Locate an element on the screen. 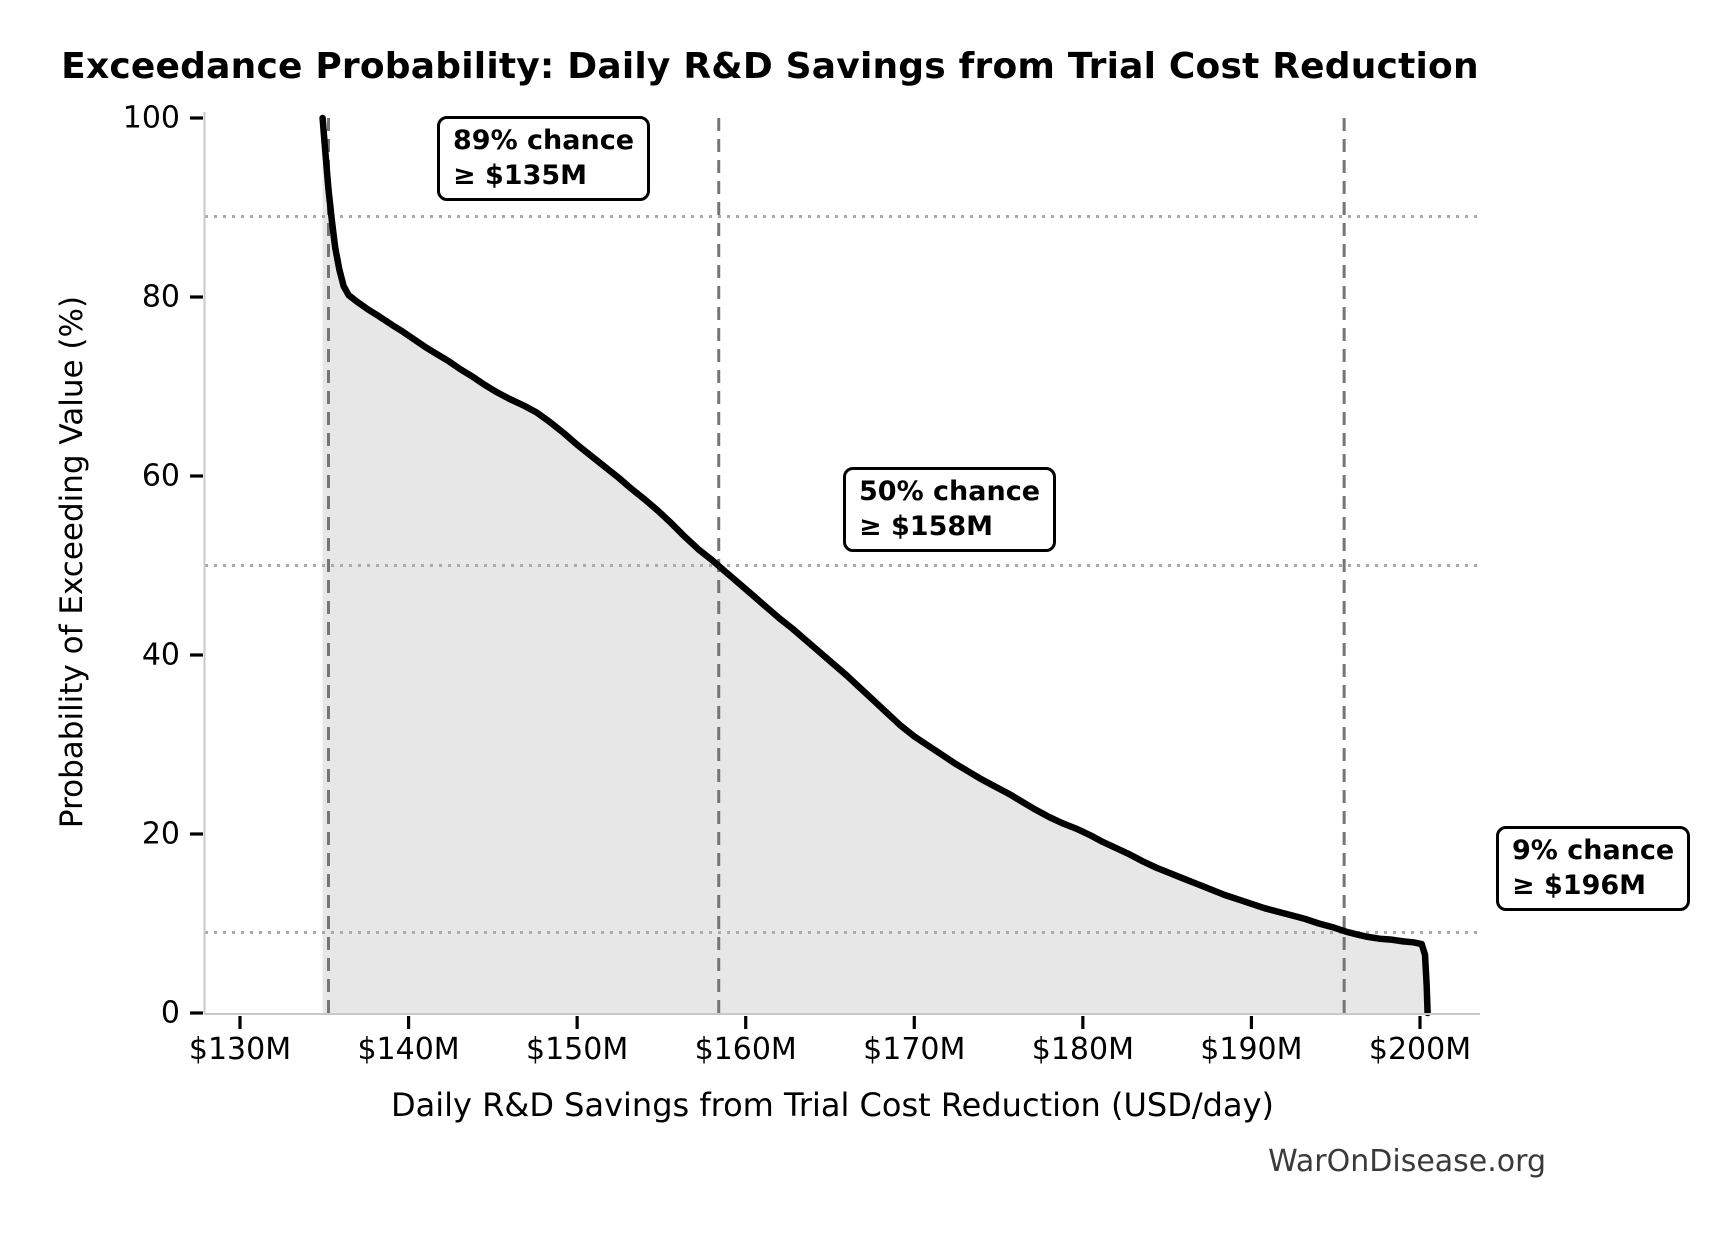 The height and width of the screenshot is (1234, 1724). x-tick-label: $140M is located at coordinates (408, 1049).